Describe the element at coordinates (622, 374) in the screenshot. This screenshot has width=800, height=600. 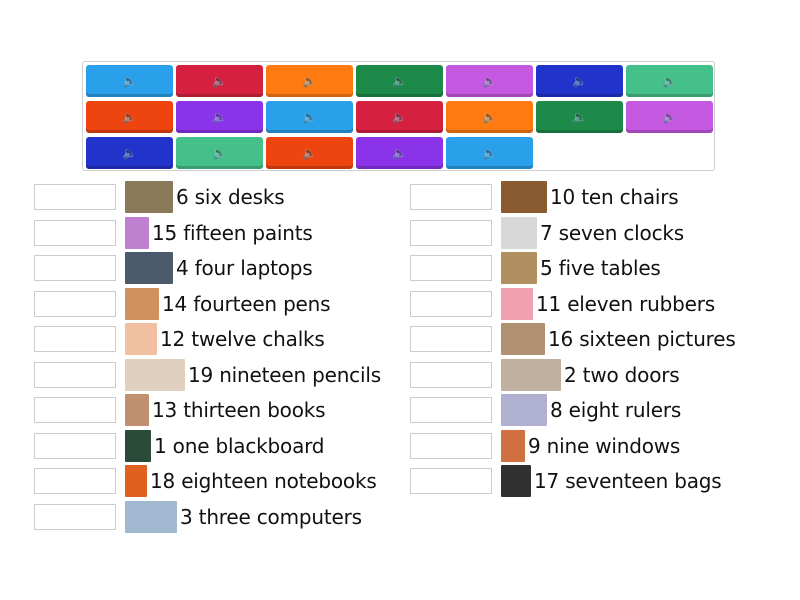
I see `item-label: 2 two doors` at that location.